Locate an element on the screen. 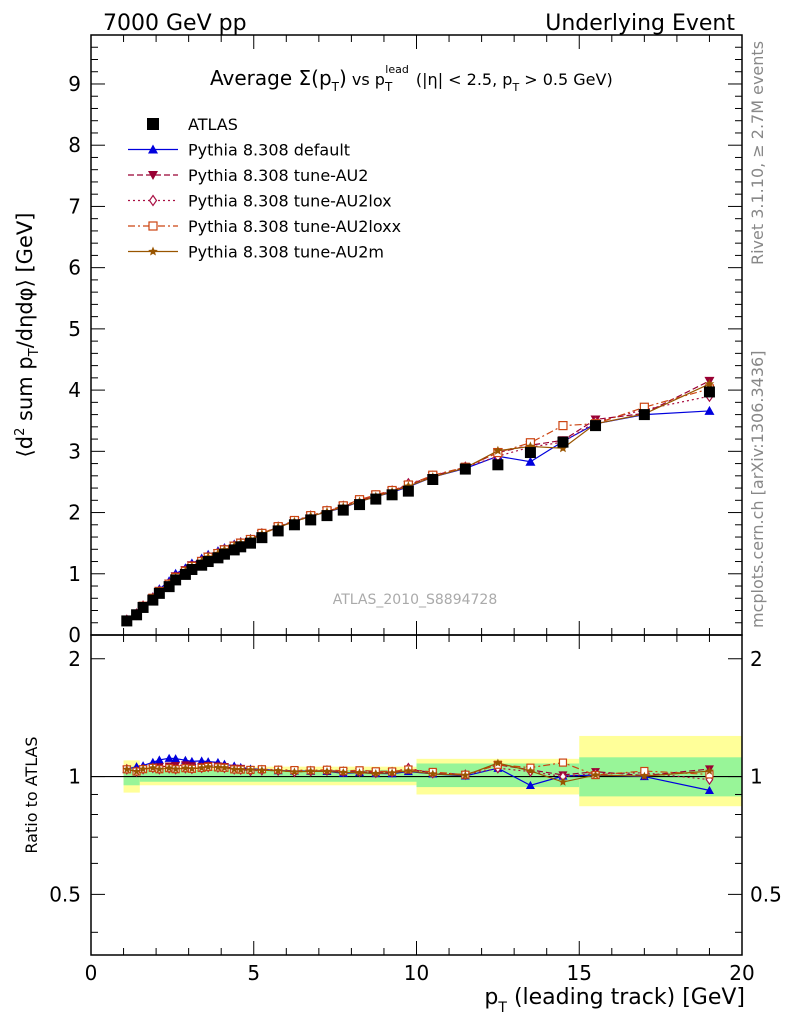  legend-entry: Pythia 8.308 default is located at coordinates (239, 150).